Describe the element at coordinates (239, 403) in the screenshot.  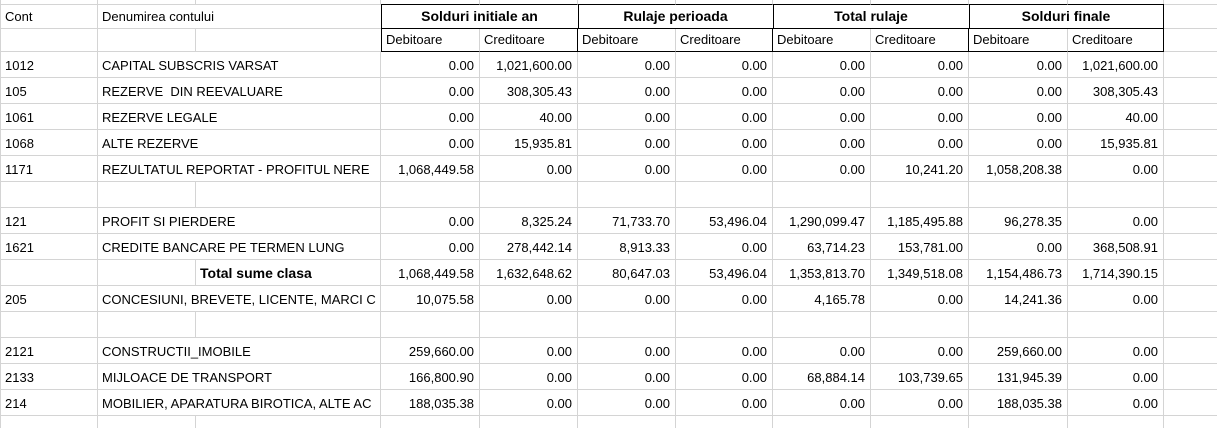
I see `cell-account-name: MOBILIER, APARATURA BIROTICA, ALTE AC` at that location.